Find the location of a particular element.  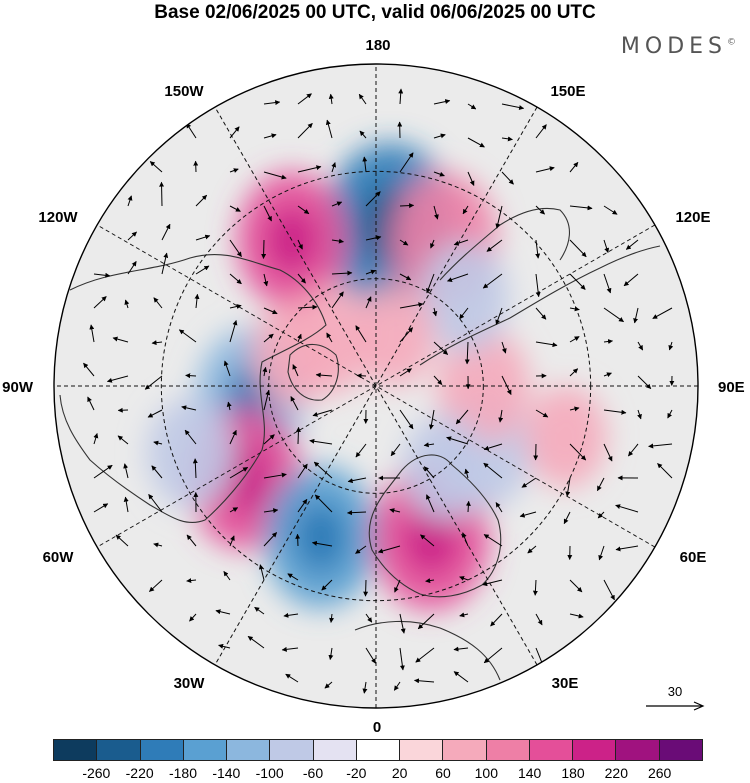

legend-tick-label: -140 is located at coordinates (226, 773).